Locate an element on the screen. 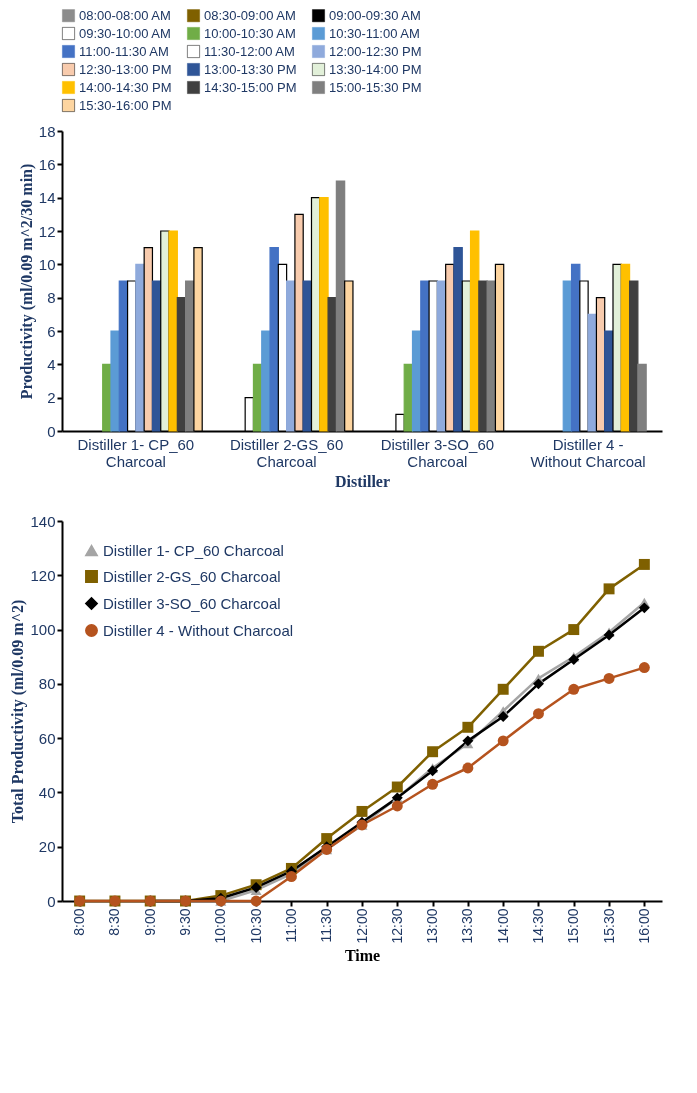 The height and width of the screenshot is (1093, 697). legend-label: 14:00-14:30 PM is located at coordinates (125, 87).